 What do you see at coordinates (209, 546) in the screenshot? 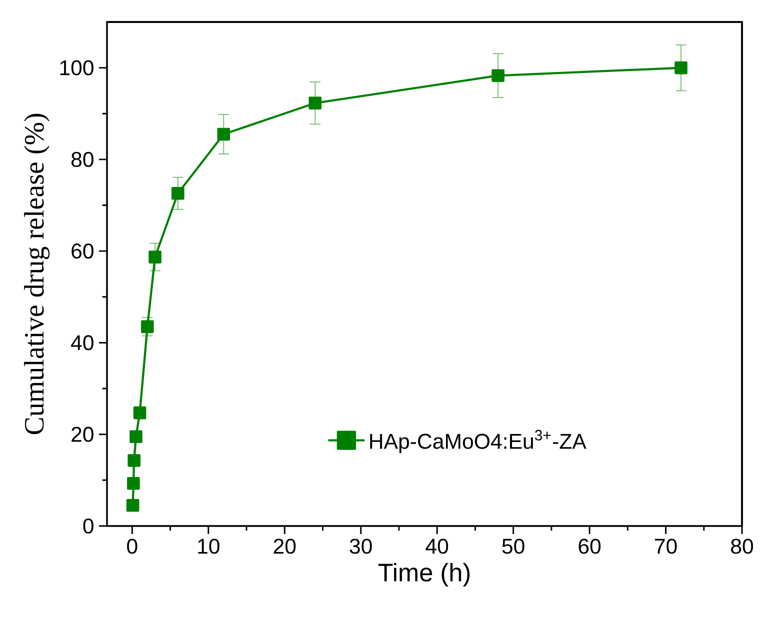
I see `x-tick-label: 10` at bounding box center [209, 546].